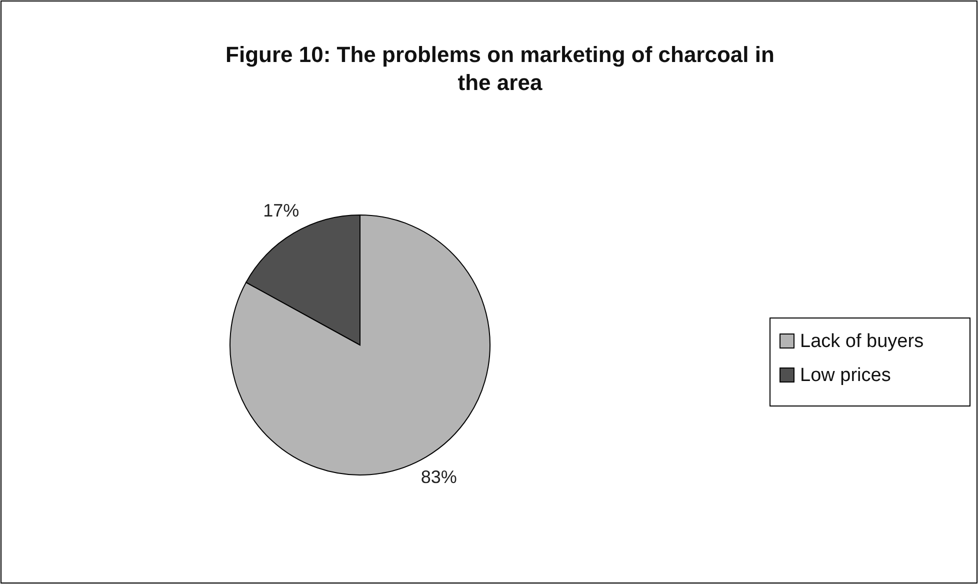  I want to click on legend-label: Low prices, so click(845, 375).